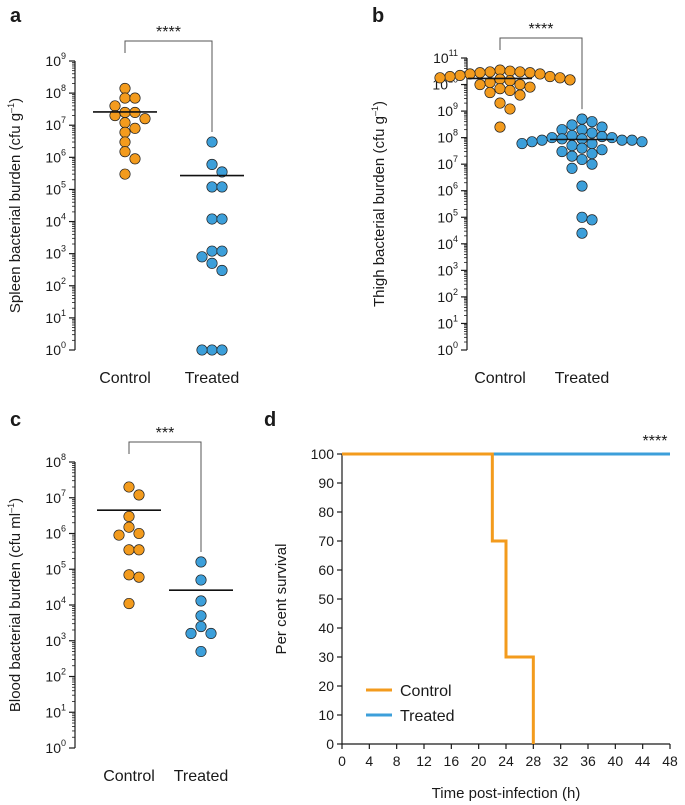 This screenshot has height=805, width=685. I want to click on y-tick-label: 40, so click(326, 628).